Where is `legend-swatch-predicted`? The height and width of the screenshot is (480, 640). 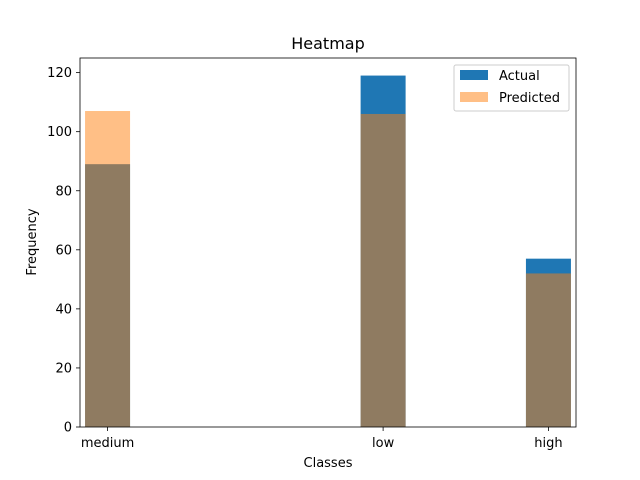 legend-swatch-predicted is located at coordinates (474, 97).